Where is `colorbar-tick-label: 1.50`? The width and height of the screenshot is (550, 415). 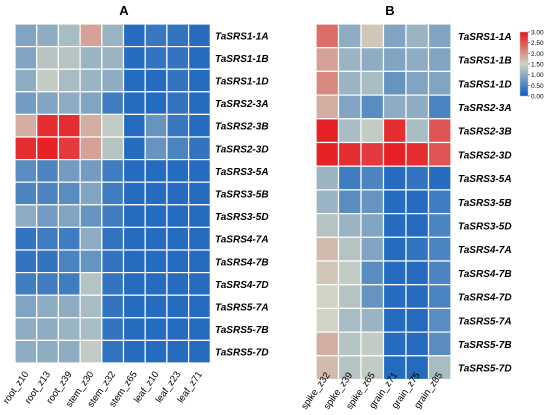
colorbar-tick-label: 1.50 is located at coordinates (537, 65).